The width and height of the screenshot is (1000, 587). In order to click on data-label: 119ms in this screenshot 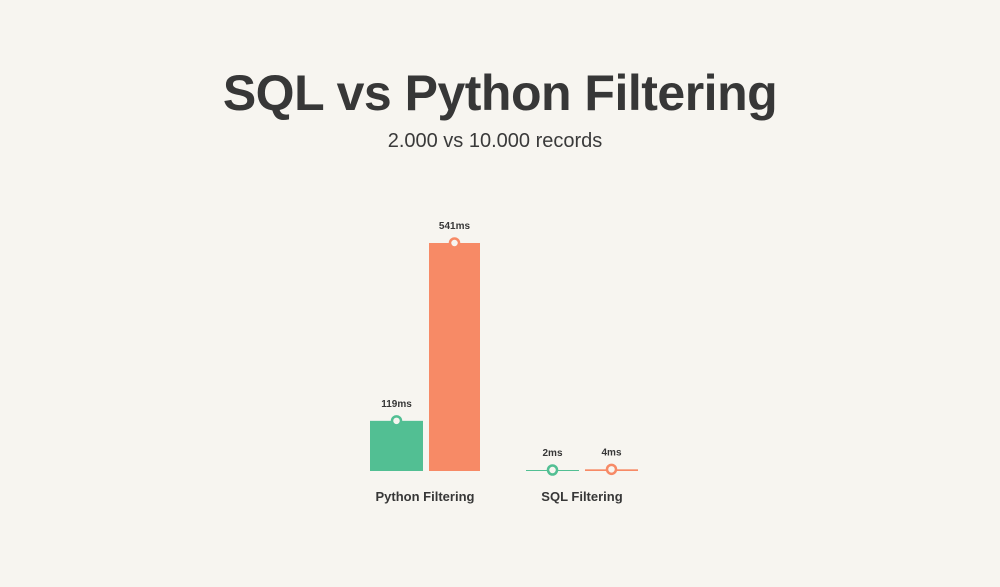, I will do `click(396, 404)`.